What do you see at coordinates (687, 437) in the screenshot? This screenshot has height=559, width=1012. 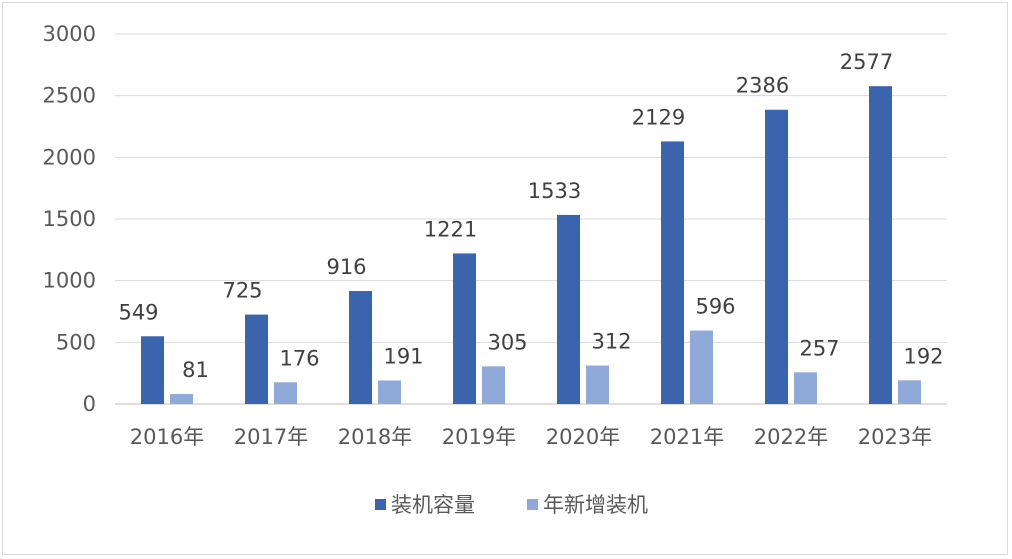 I see `x-tick-label: 2021年` at bounding box center [687, 437].